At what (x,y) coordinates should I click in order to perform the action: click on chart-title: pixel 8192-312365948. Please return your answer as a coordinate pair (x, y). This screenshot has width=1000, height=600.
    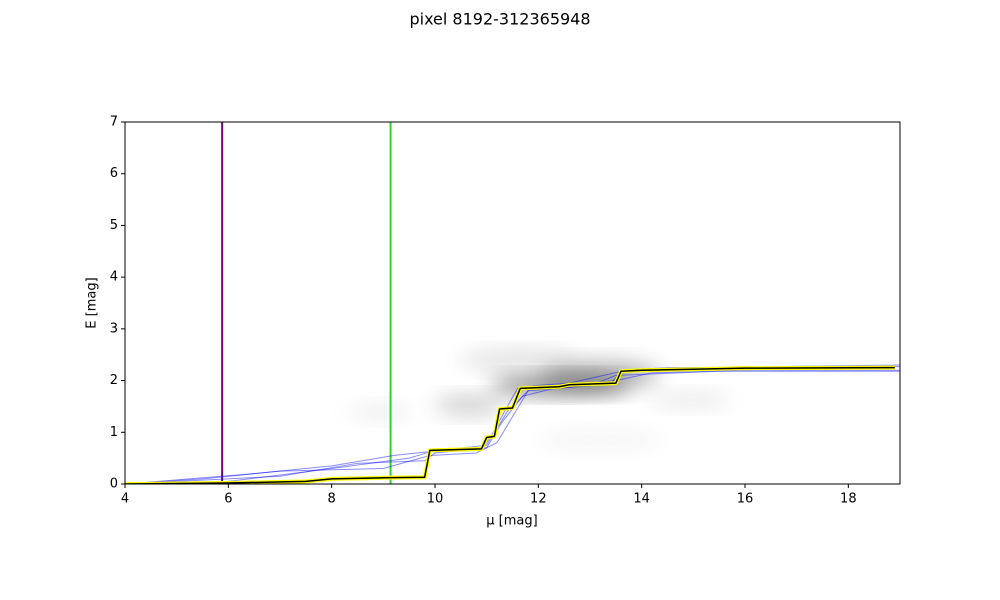
    Looking at the image, I should click on (499, 19).